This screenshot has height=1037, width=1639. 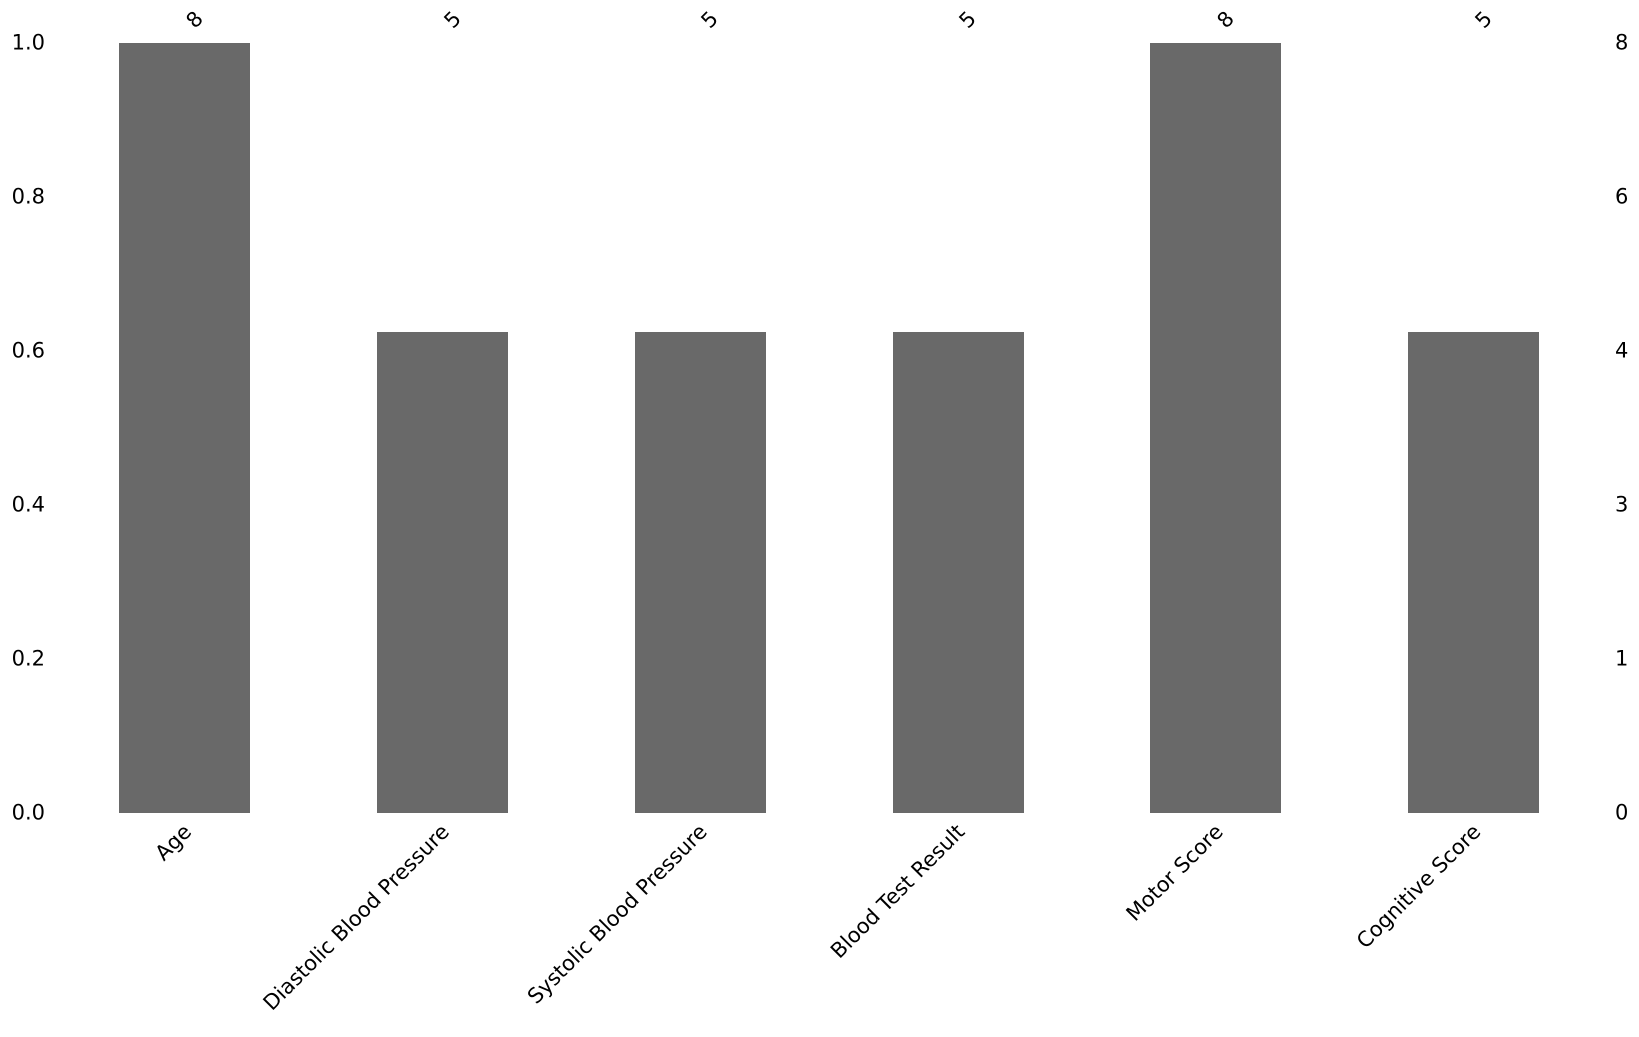 What do you see at coordinates (28, 504) in the screenshot?
I see `left-axis-tick-0.4: 0.4` at bounding box center [28, 504].